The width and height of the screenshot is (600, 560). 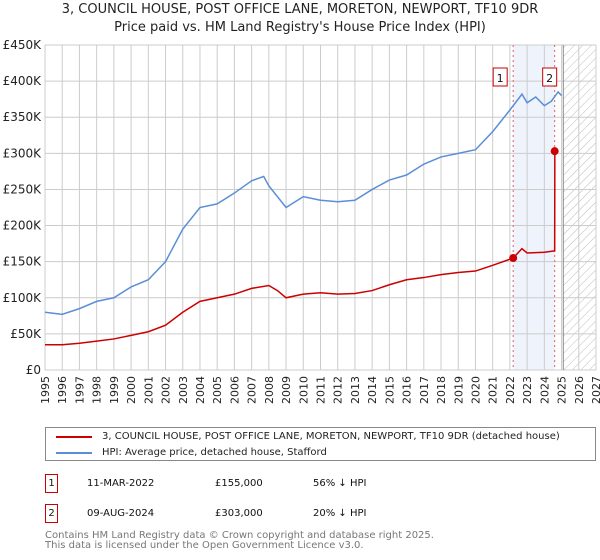 I want to click on x-tick-label: 2007, so click(x=252, y=390).